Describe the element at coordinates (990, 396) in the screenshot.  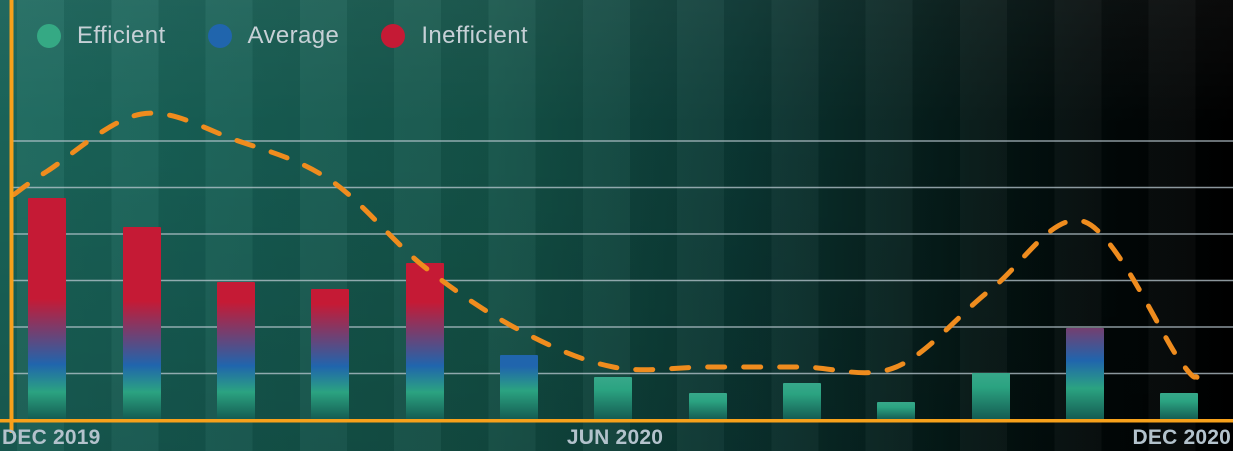
I see `bar-oct-2020` at that location.